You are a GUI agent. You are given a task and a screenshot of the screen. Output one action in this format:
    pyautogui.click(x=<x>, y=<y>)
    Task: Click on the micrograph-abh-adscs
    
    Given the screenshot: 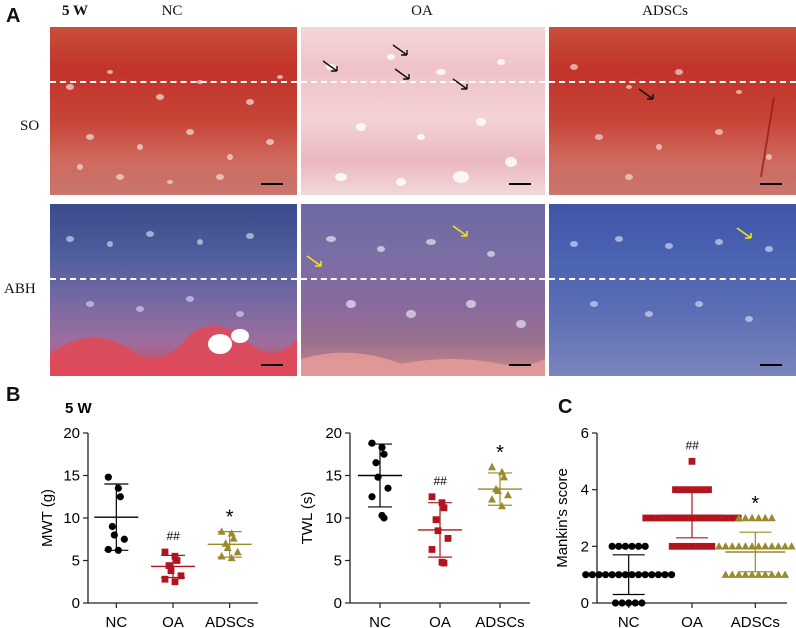 What is the action you would take?
    pyautogui.click(x=672, y=290)
    